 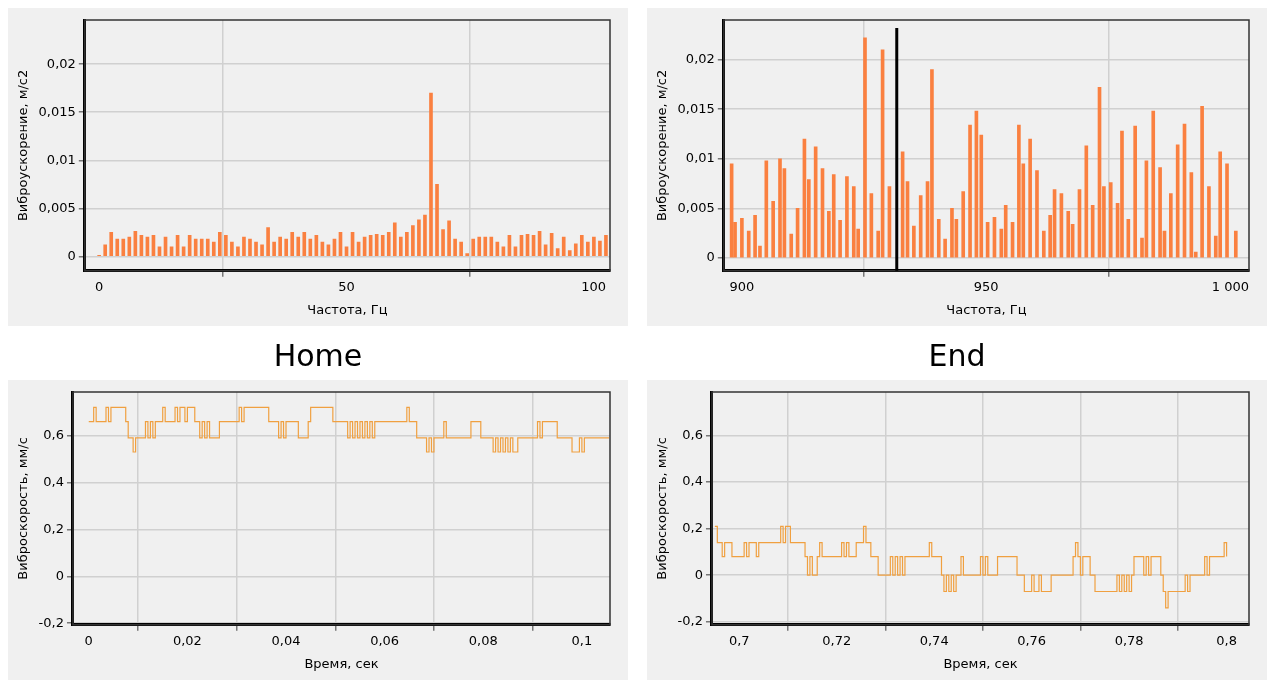 What do you see at coordinates (837, 640) in the screenshot?
I see `x-tick-label: 0,72` at bounding box center [837, 640].